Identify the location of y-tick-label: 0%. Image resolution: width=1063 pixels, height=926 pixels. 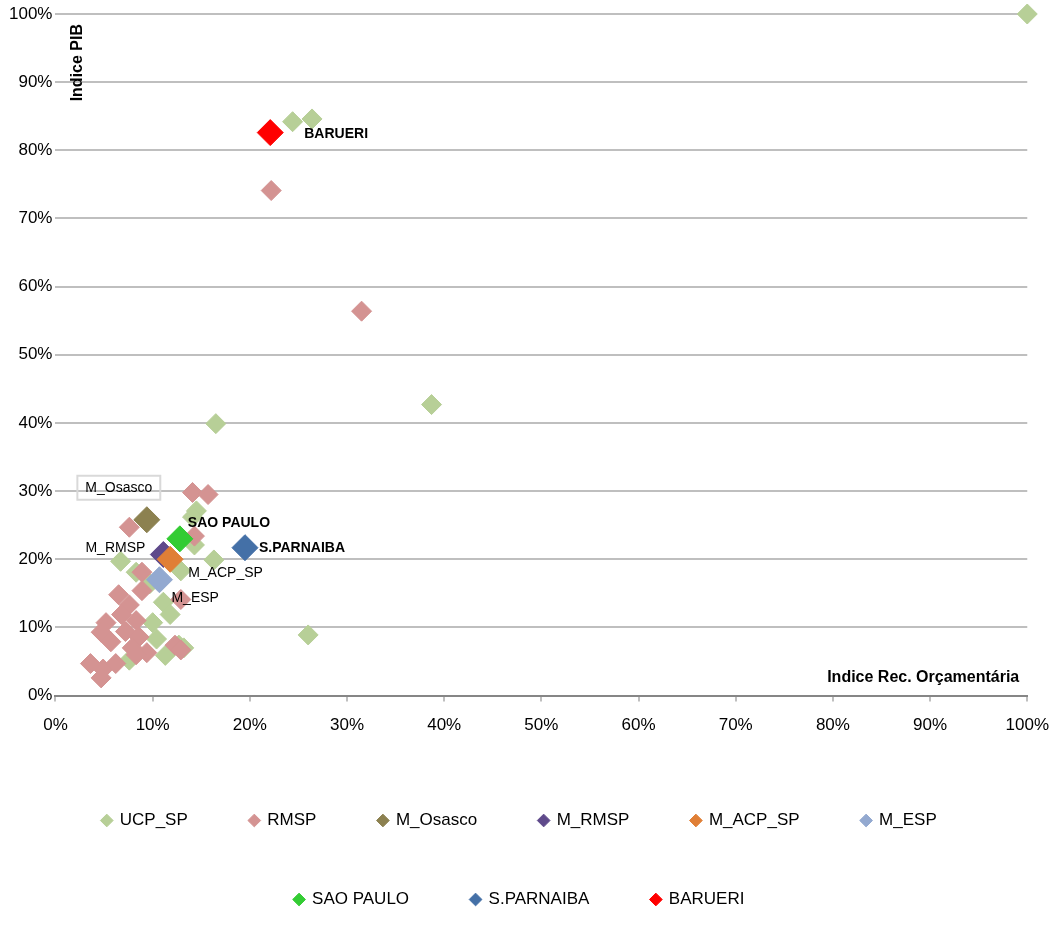
(40, 695).